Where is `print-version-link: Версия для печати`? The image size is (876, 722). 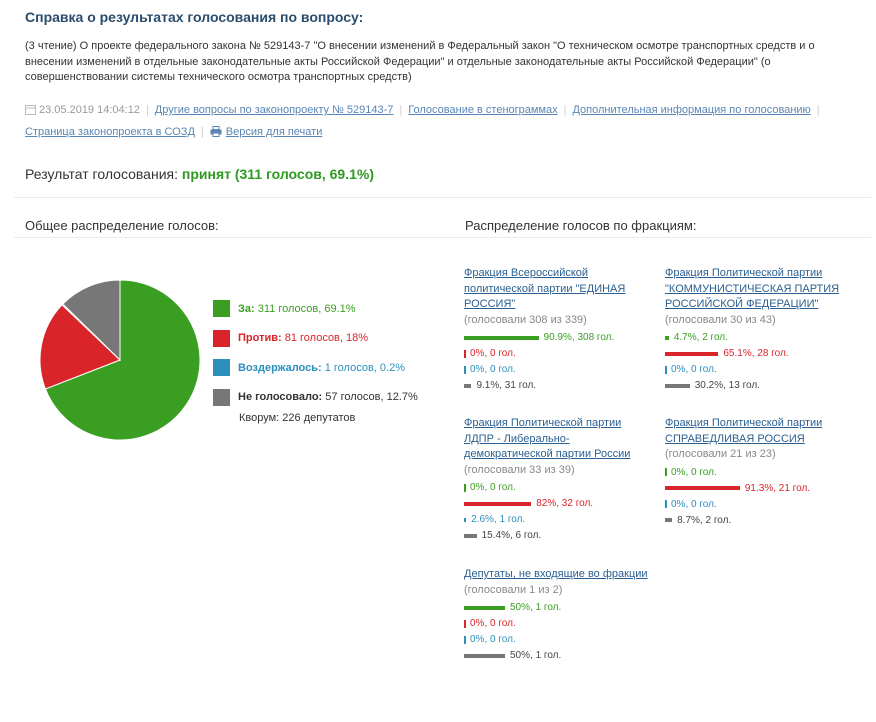 print-version-link: Версия для печати is located at coordinates (274, 132).